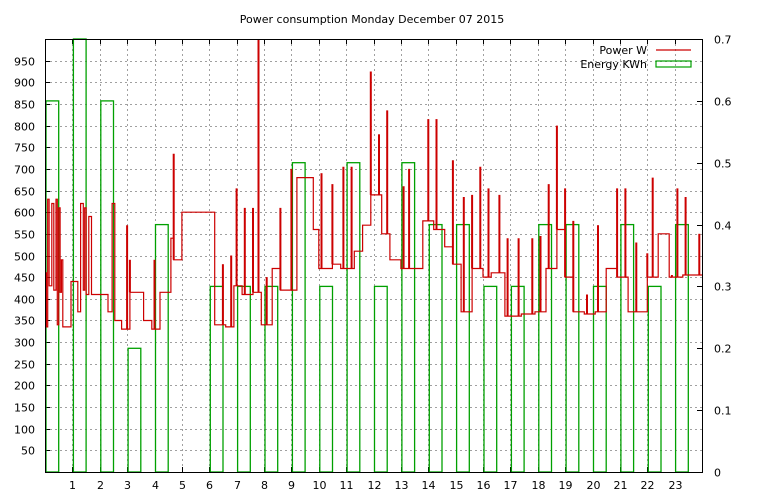  I want to click on y-left-tick-label: 450, so click(24, 278).